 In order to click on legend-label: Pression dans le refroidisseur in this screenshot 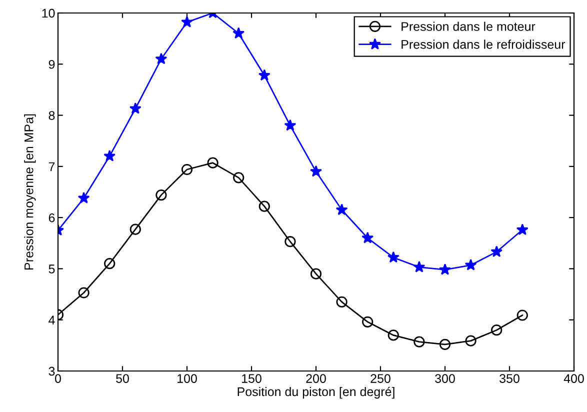, I will do `click(484, 44)`.